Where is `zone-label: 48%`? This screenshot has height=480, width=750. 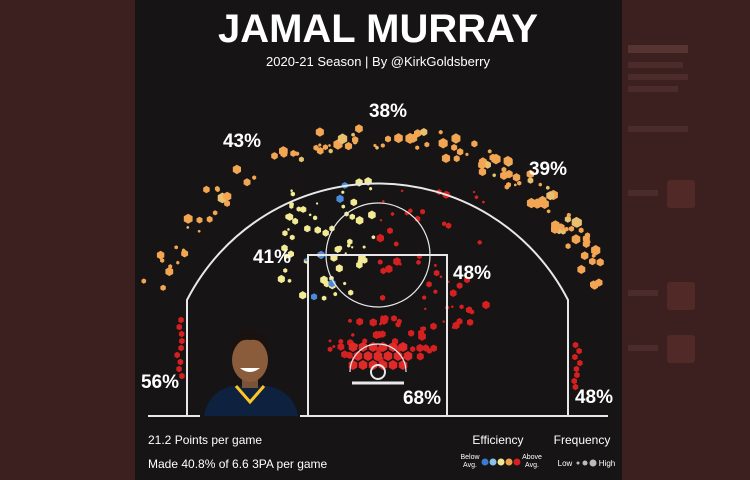
zone-label: 48% is located at coordinates (472, 273).